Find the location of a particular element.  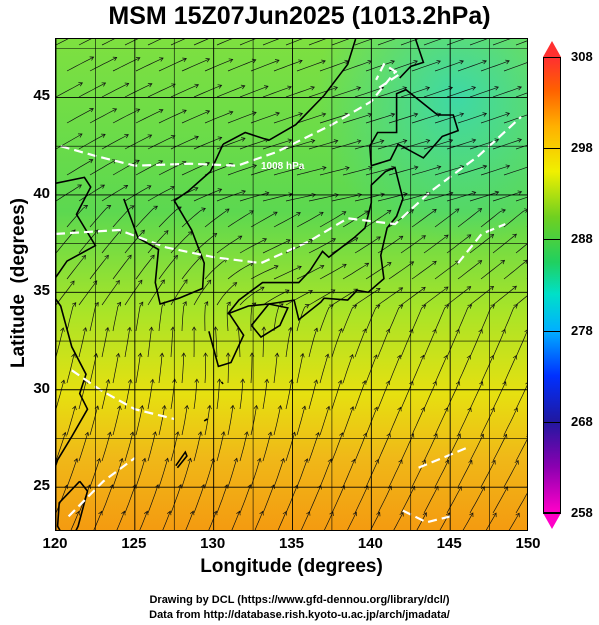

colorbar-tick-label: 268 is located at coordinates (582, 421).